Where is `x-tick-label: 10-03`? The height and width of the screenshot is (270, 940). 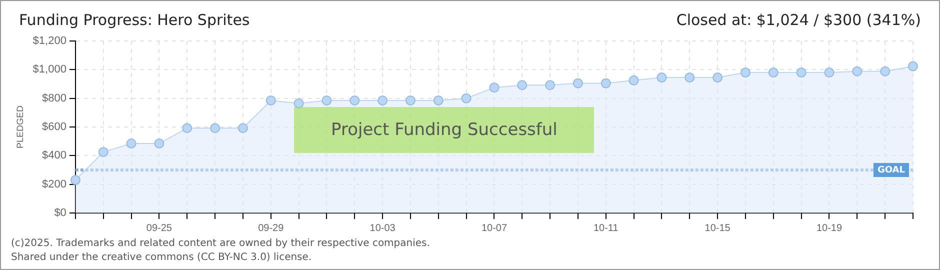
x-tick-label: 10-03 is located at coordinates (383, 228).